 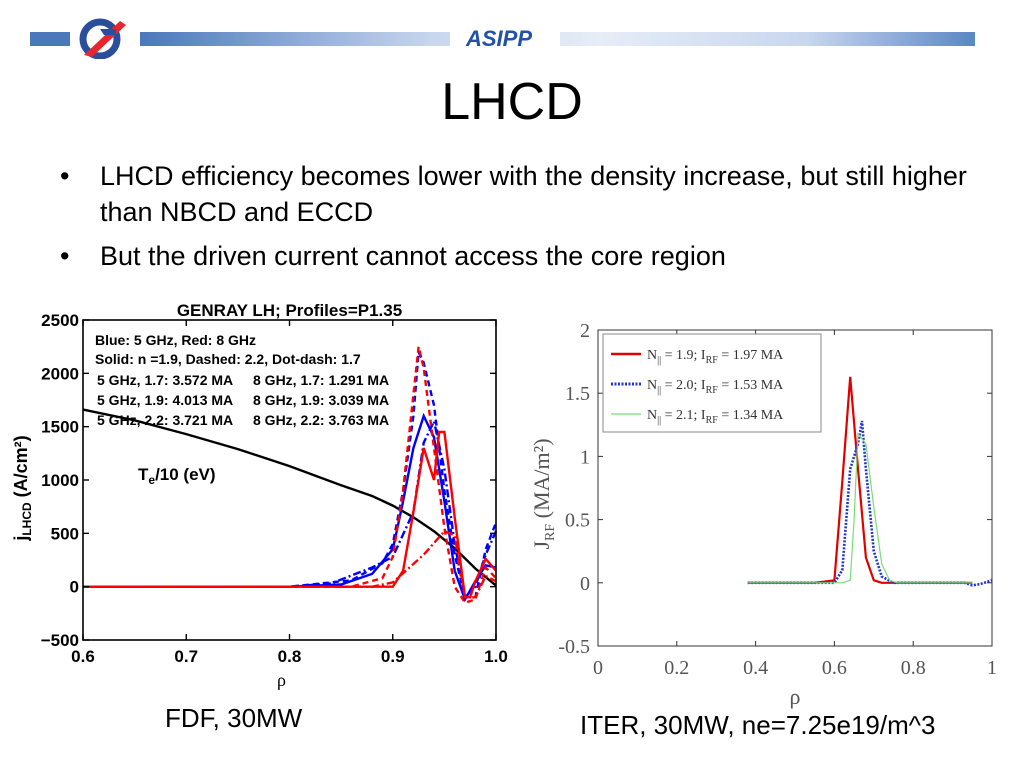 I want to click on chart-title: GENRAY LH; Profiles=P1.35, so click(x=289, y=310).